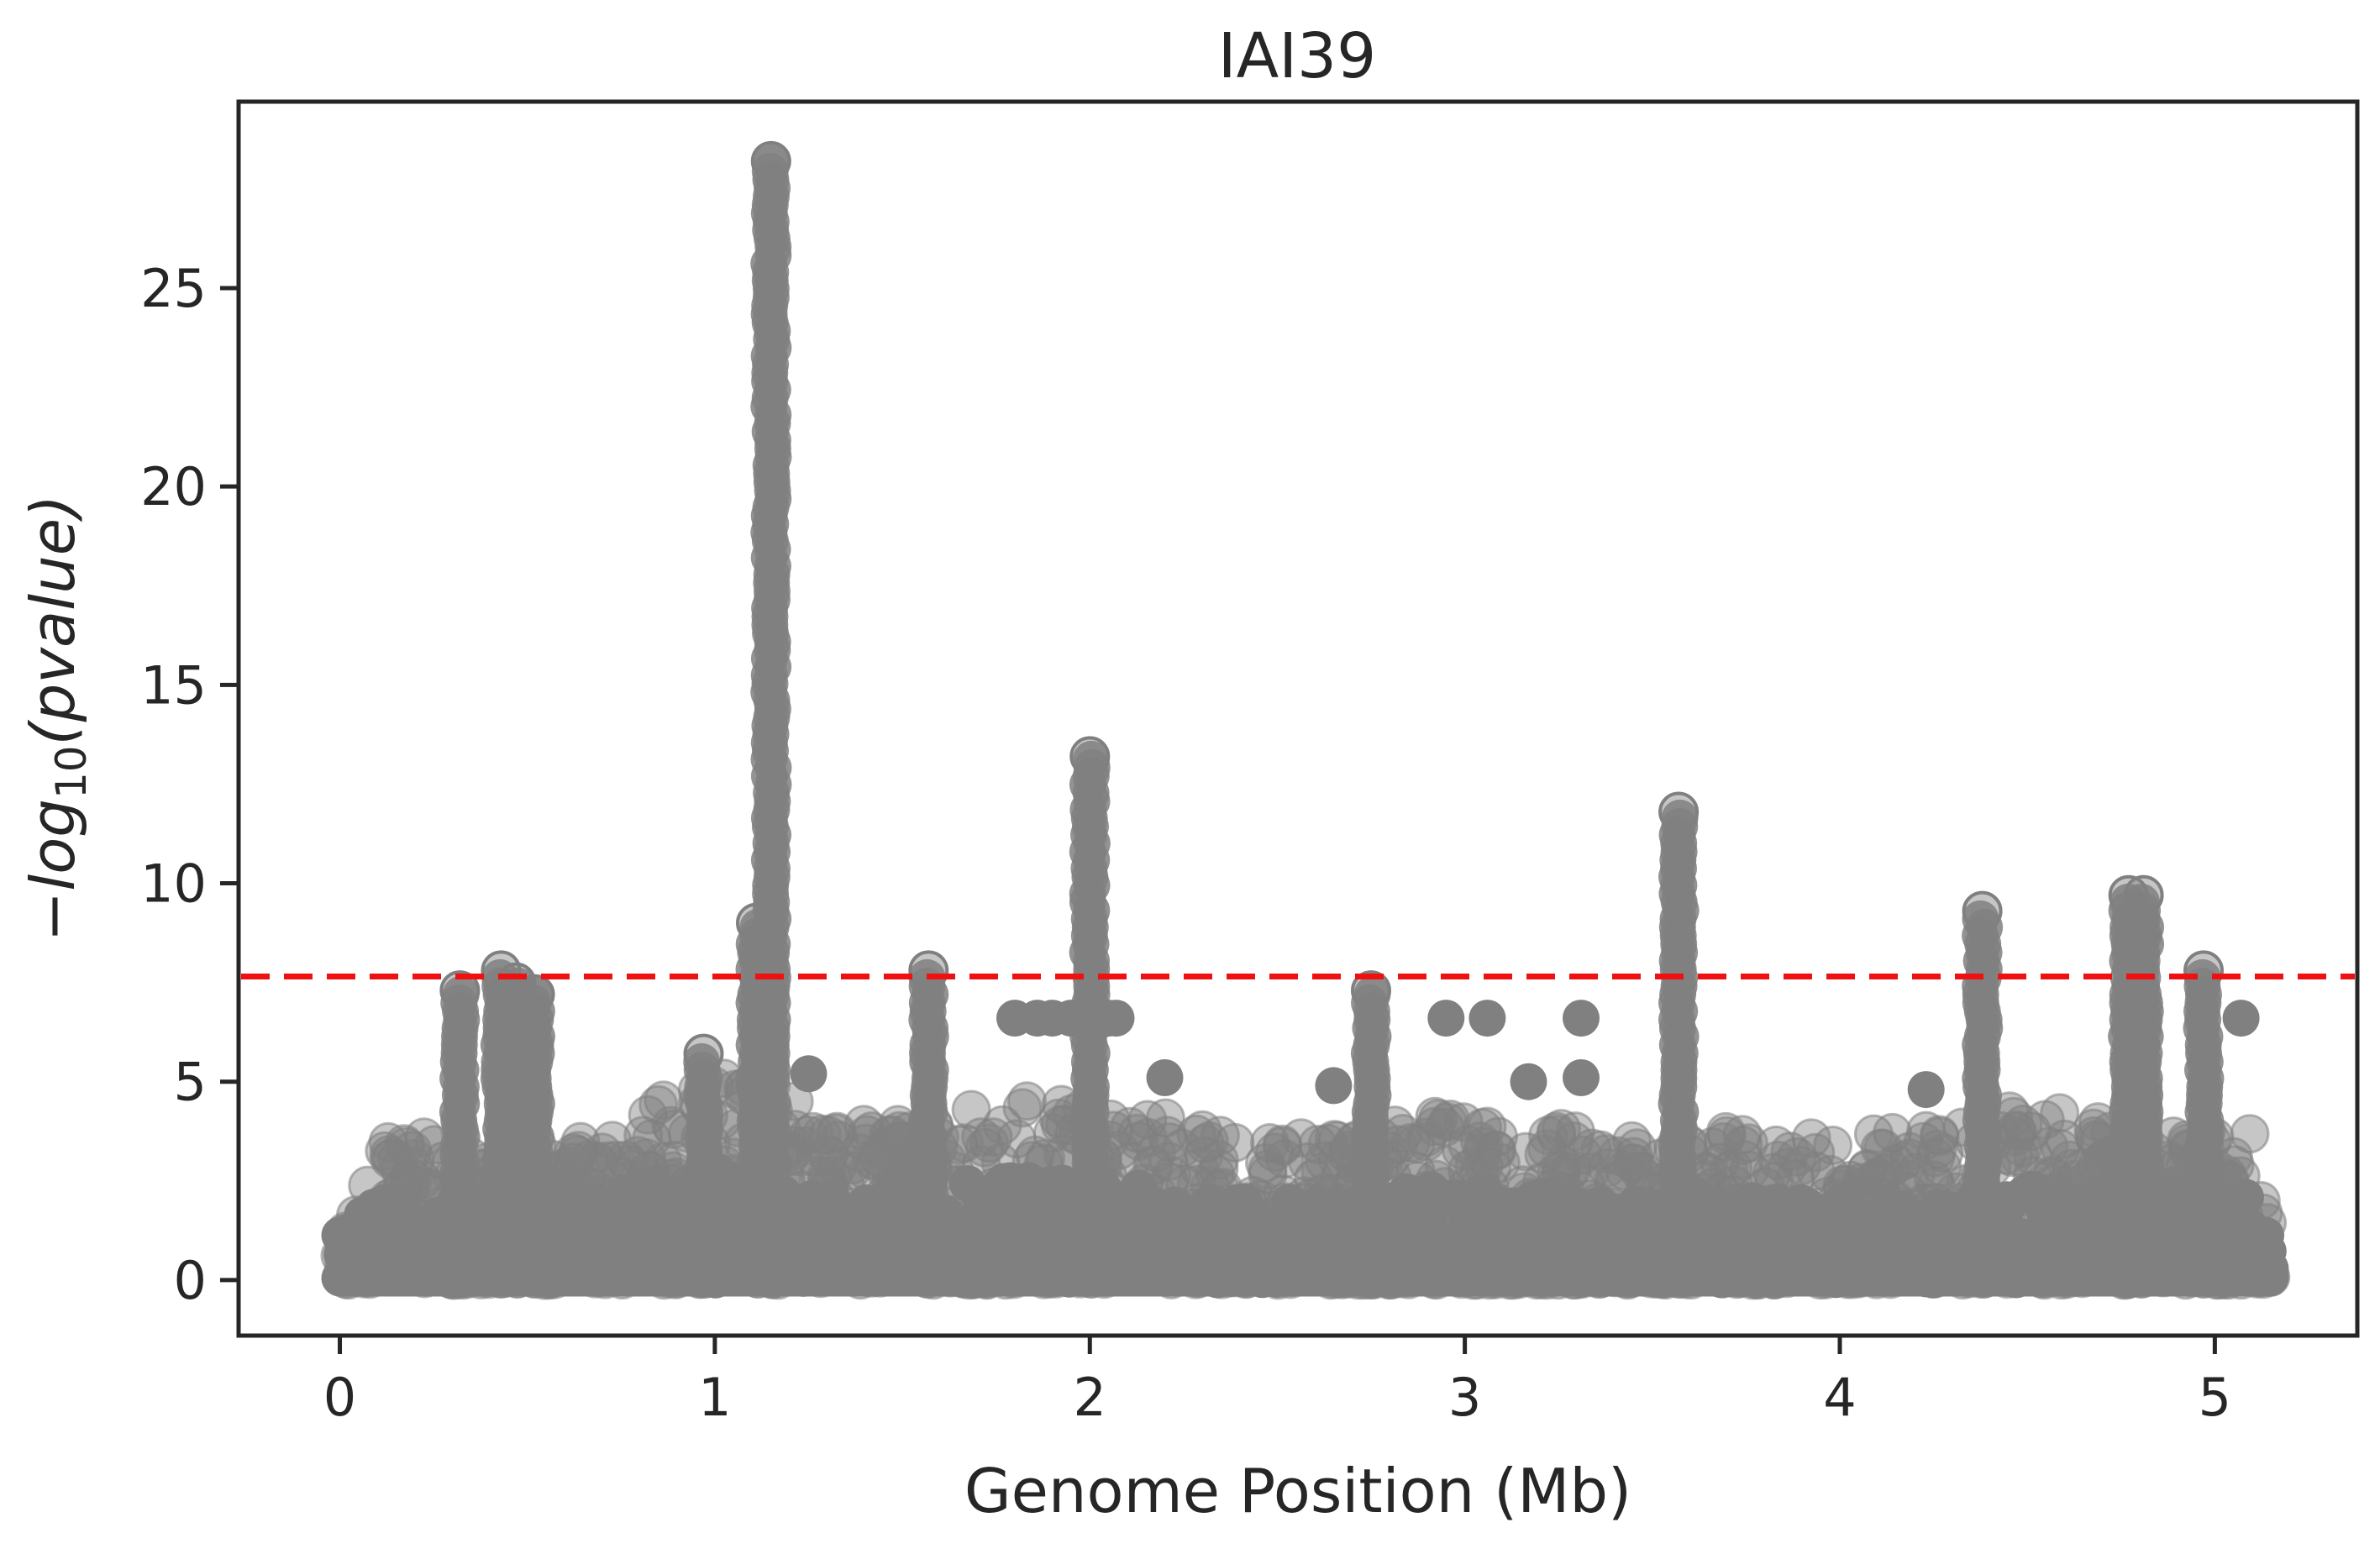 Image resolution: width=2380 pixels, height=1554 pixels. What do you see at coordinates (190, 1280) in the screenshot?
I see `y-tick-label: 0` at bounding box center [190, 1280].